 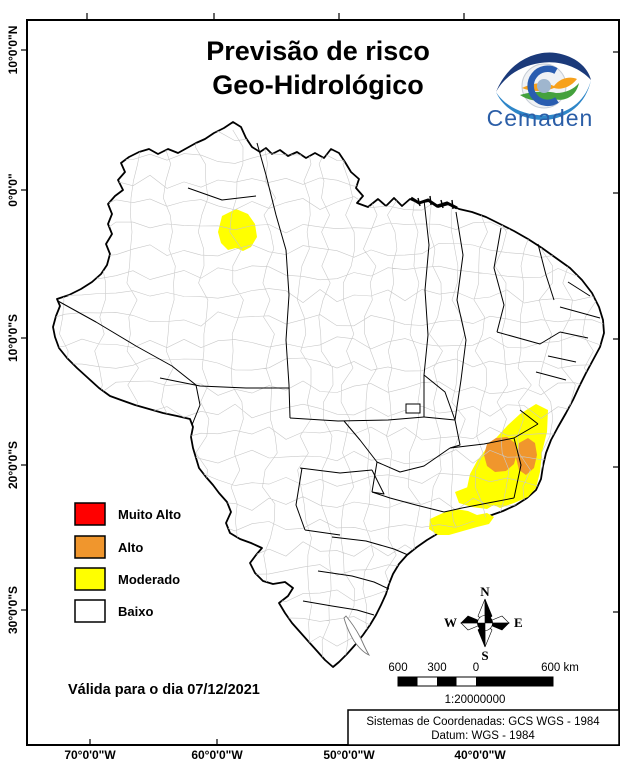 I want to click on lat-label-0: 0°0'0", so click(x=13, y=189).